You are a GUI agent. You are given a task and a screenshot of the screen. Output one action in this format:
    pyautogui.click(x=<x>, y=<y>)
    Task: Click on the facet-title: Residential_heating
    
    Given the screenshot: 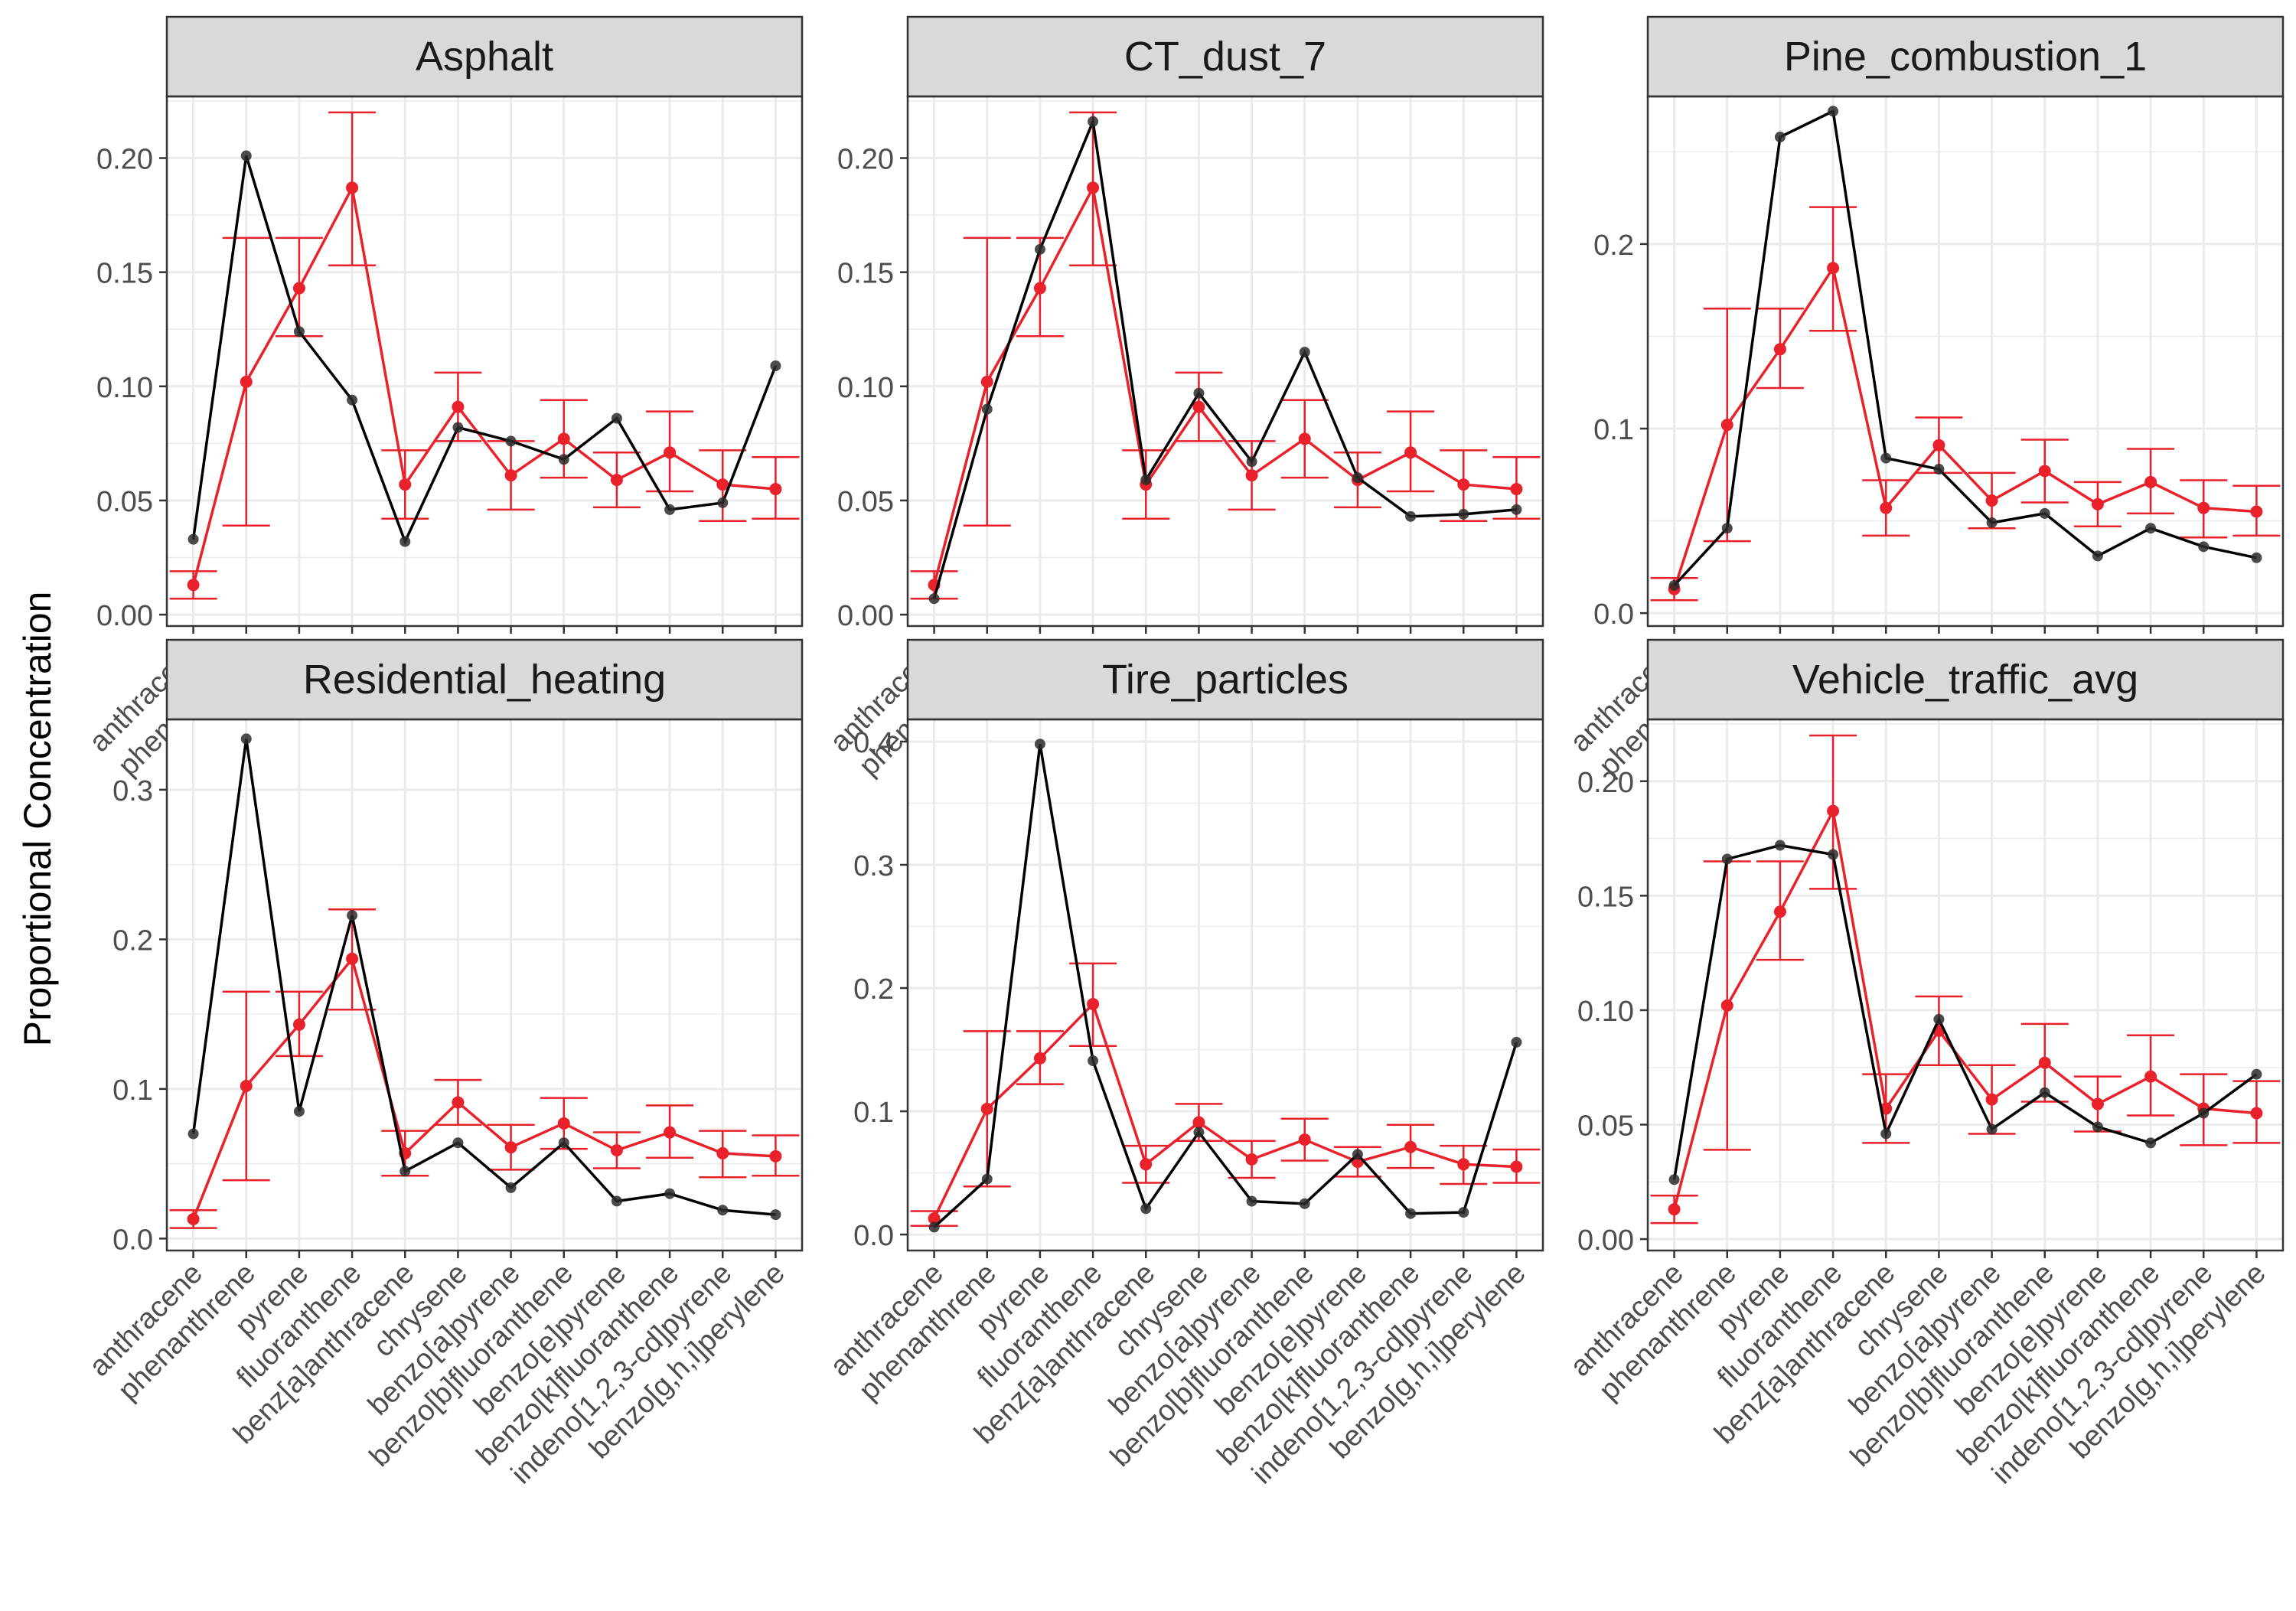 What is the action you would take?
    pyautogui.click(x=484, y=680)
    